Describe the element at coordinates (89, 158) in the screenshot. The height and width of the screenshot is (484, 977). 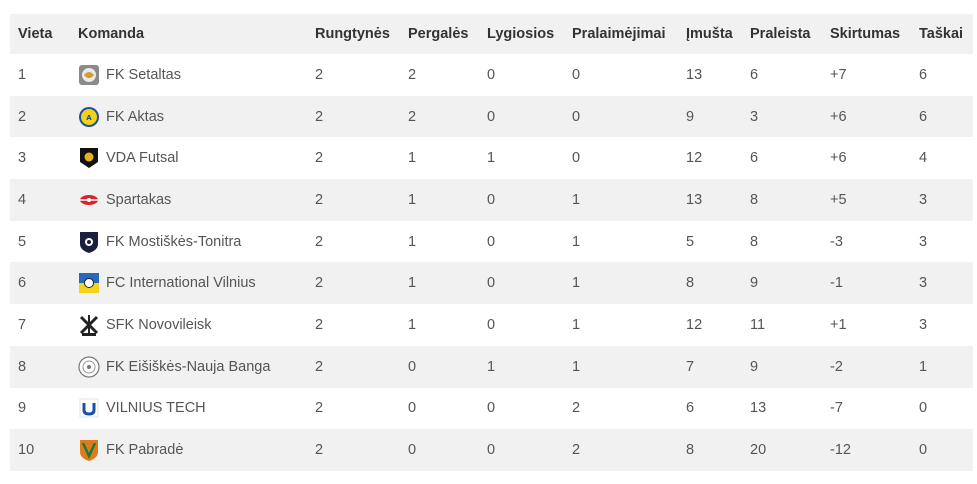
I see `vda-futsal-logo-icon` at that location.